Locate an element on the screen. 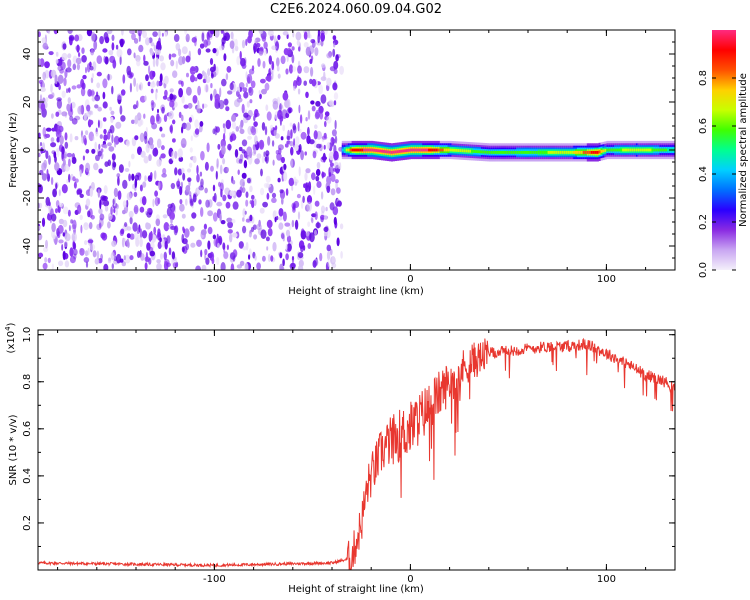 The height and width of the screenshot is (600, 750). y-tick-label: 0 is located at coordinates (27, 150).